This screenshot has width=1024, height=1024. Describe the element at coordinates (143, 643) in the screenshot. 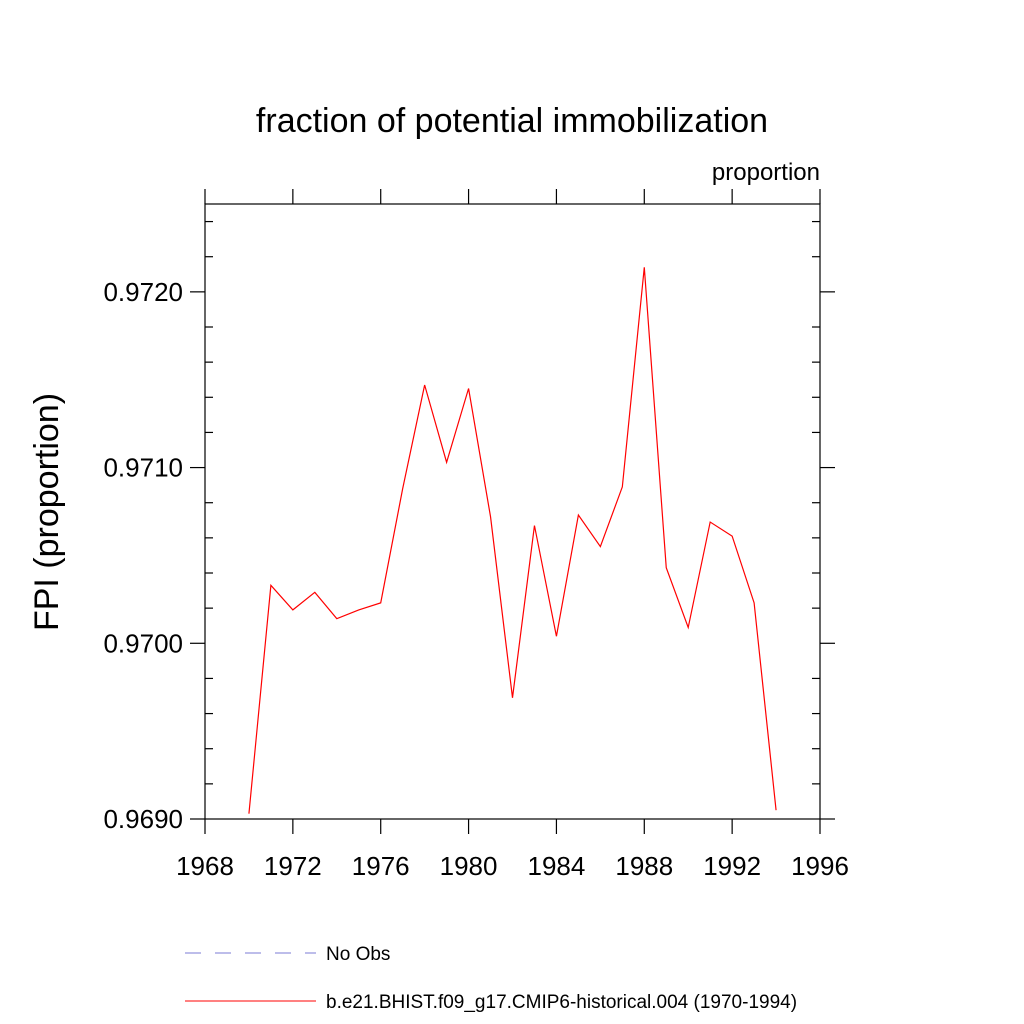

I see `y-tick-label: 0.9700` at that location.